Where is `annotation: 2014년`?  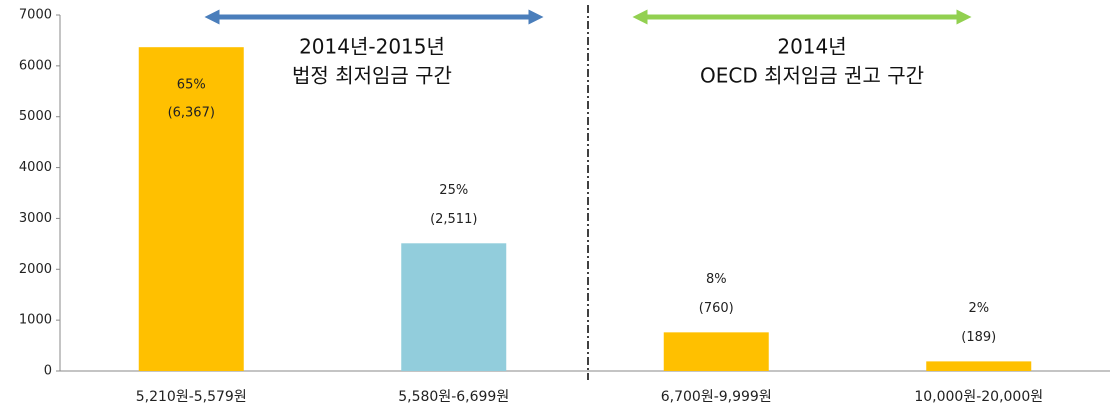 annotation: 2014년 is located at coordinates (811, 47).